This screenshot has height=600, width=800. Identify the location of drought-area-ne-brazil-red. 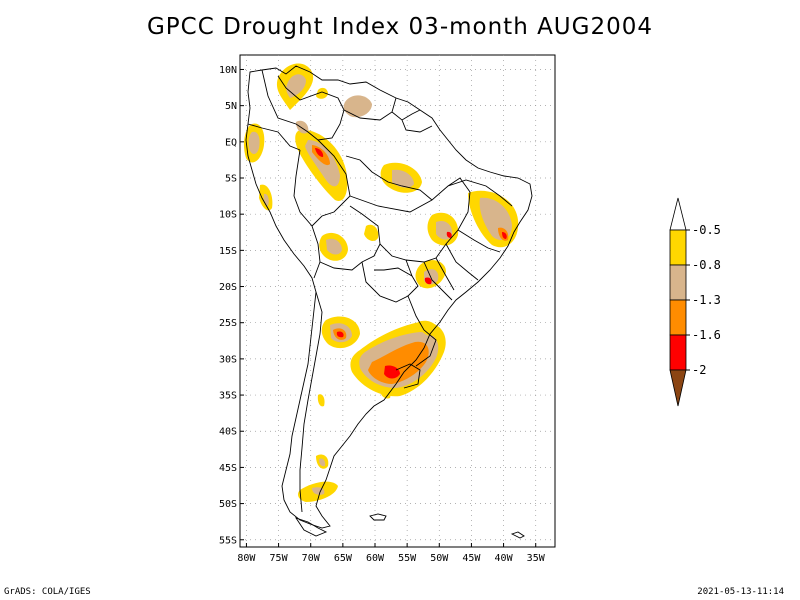
(504, 235).